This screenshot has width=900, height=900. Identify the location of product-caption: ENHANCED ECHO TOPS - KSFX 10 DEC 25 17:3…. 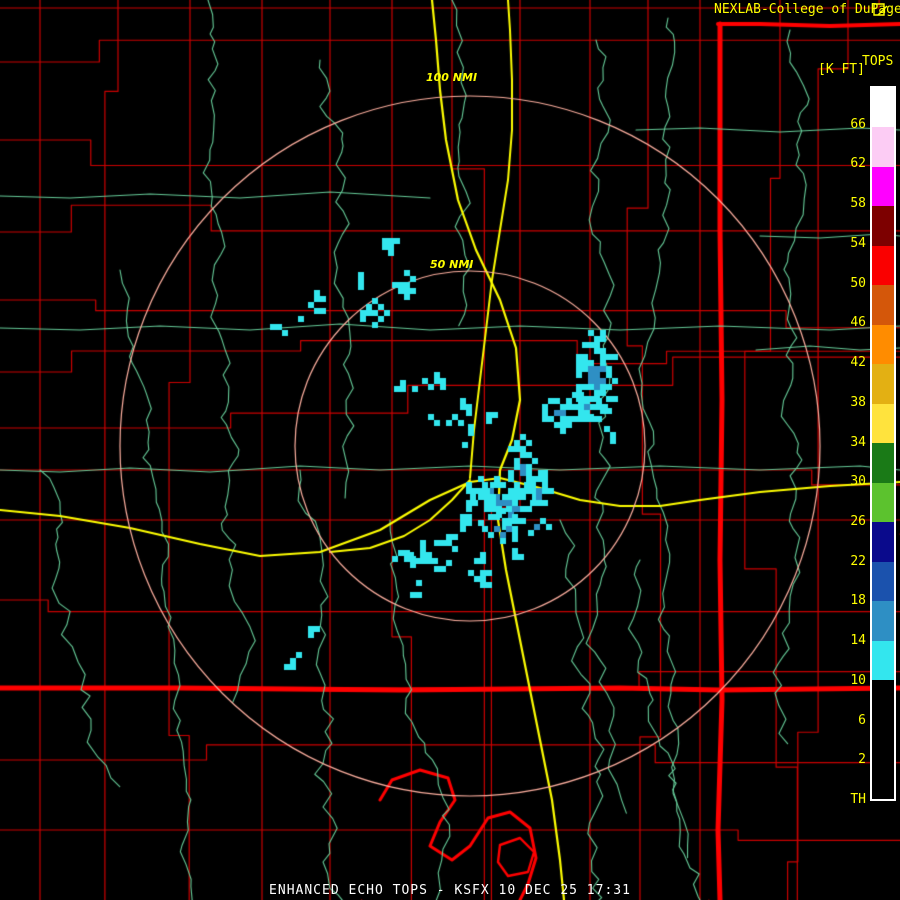
(450, 890).